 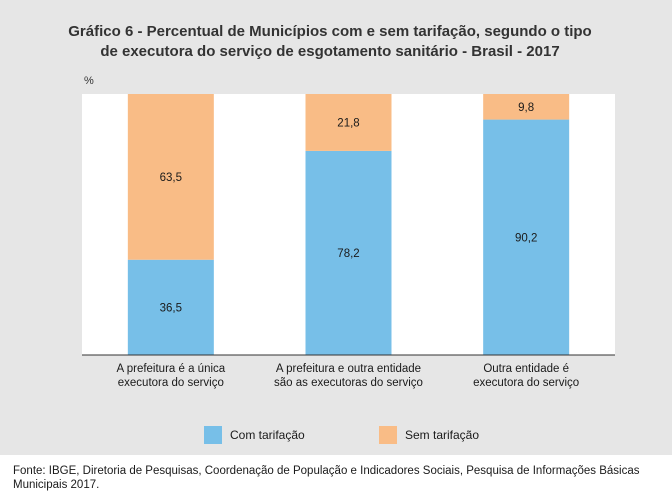 I want to click on legend-item-com-tarifacao: Com tarifação, so click(x=254, y=435).